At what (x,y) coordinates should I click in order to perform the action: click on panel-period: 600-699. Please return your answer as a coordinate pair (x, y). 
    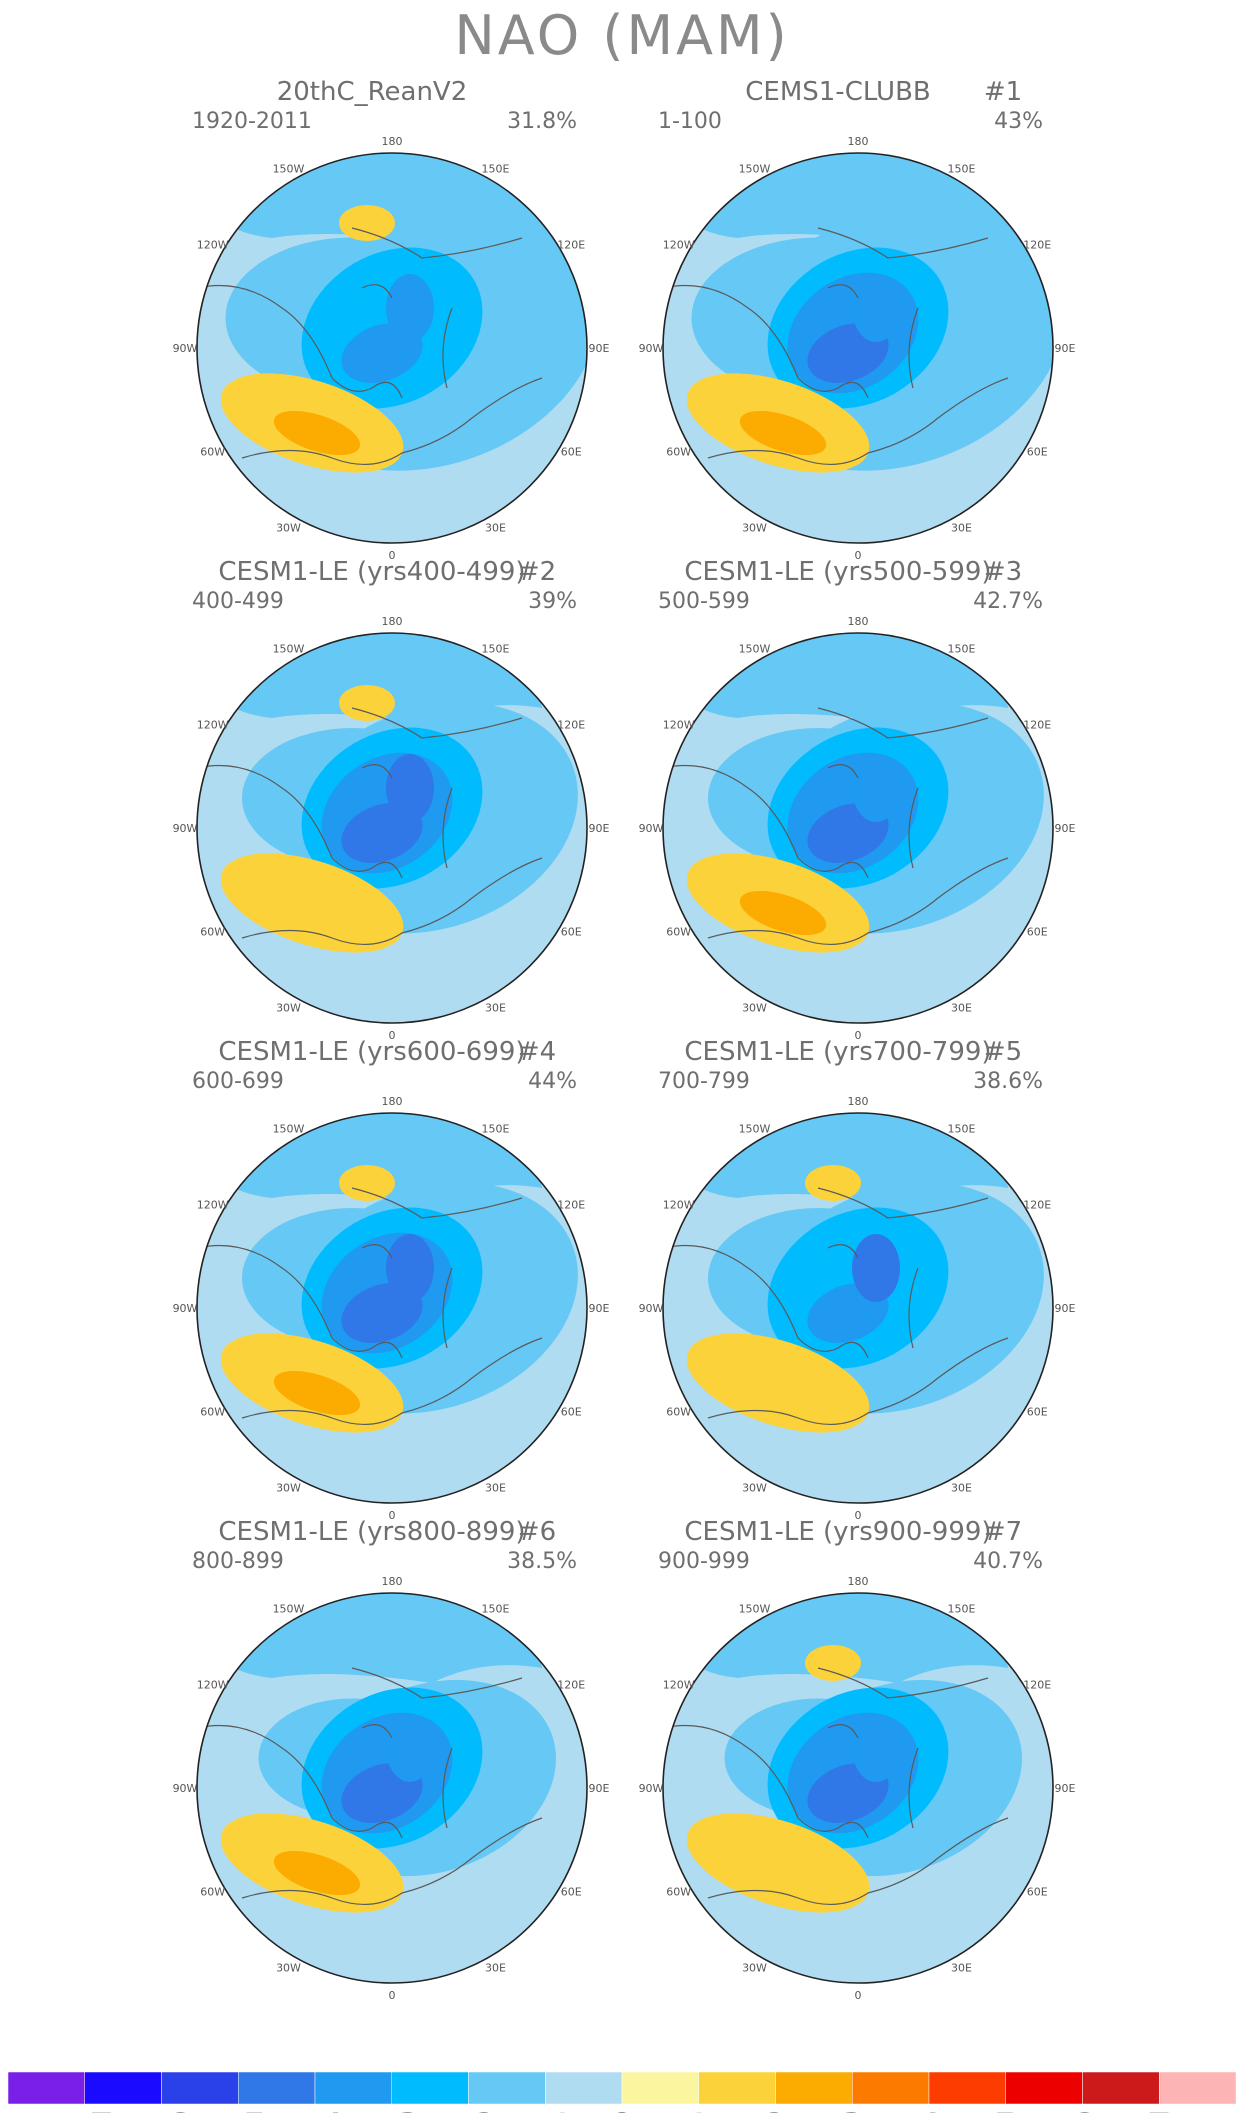
    Looking at the image, I should click on (238, 1081).